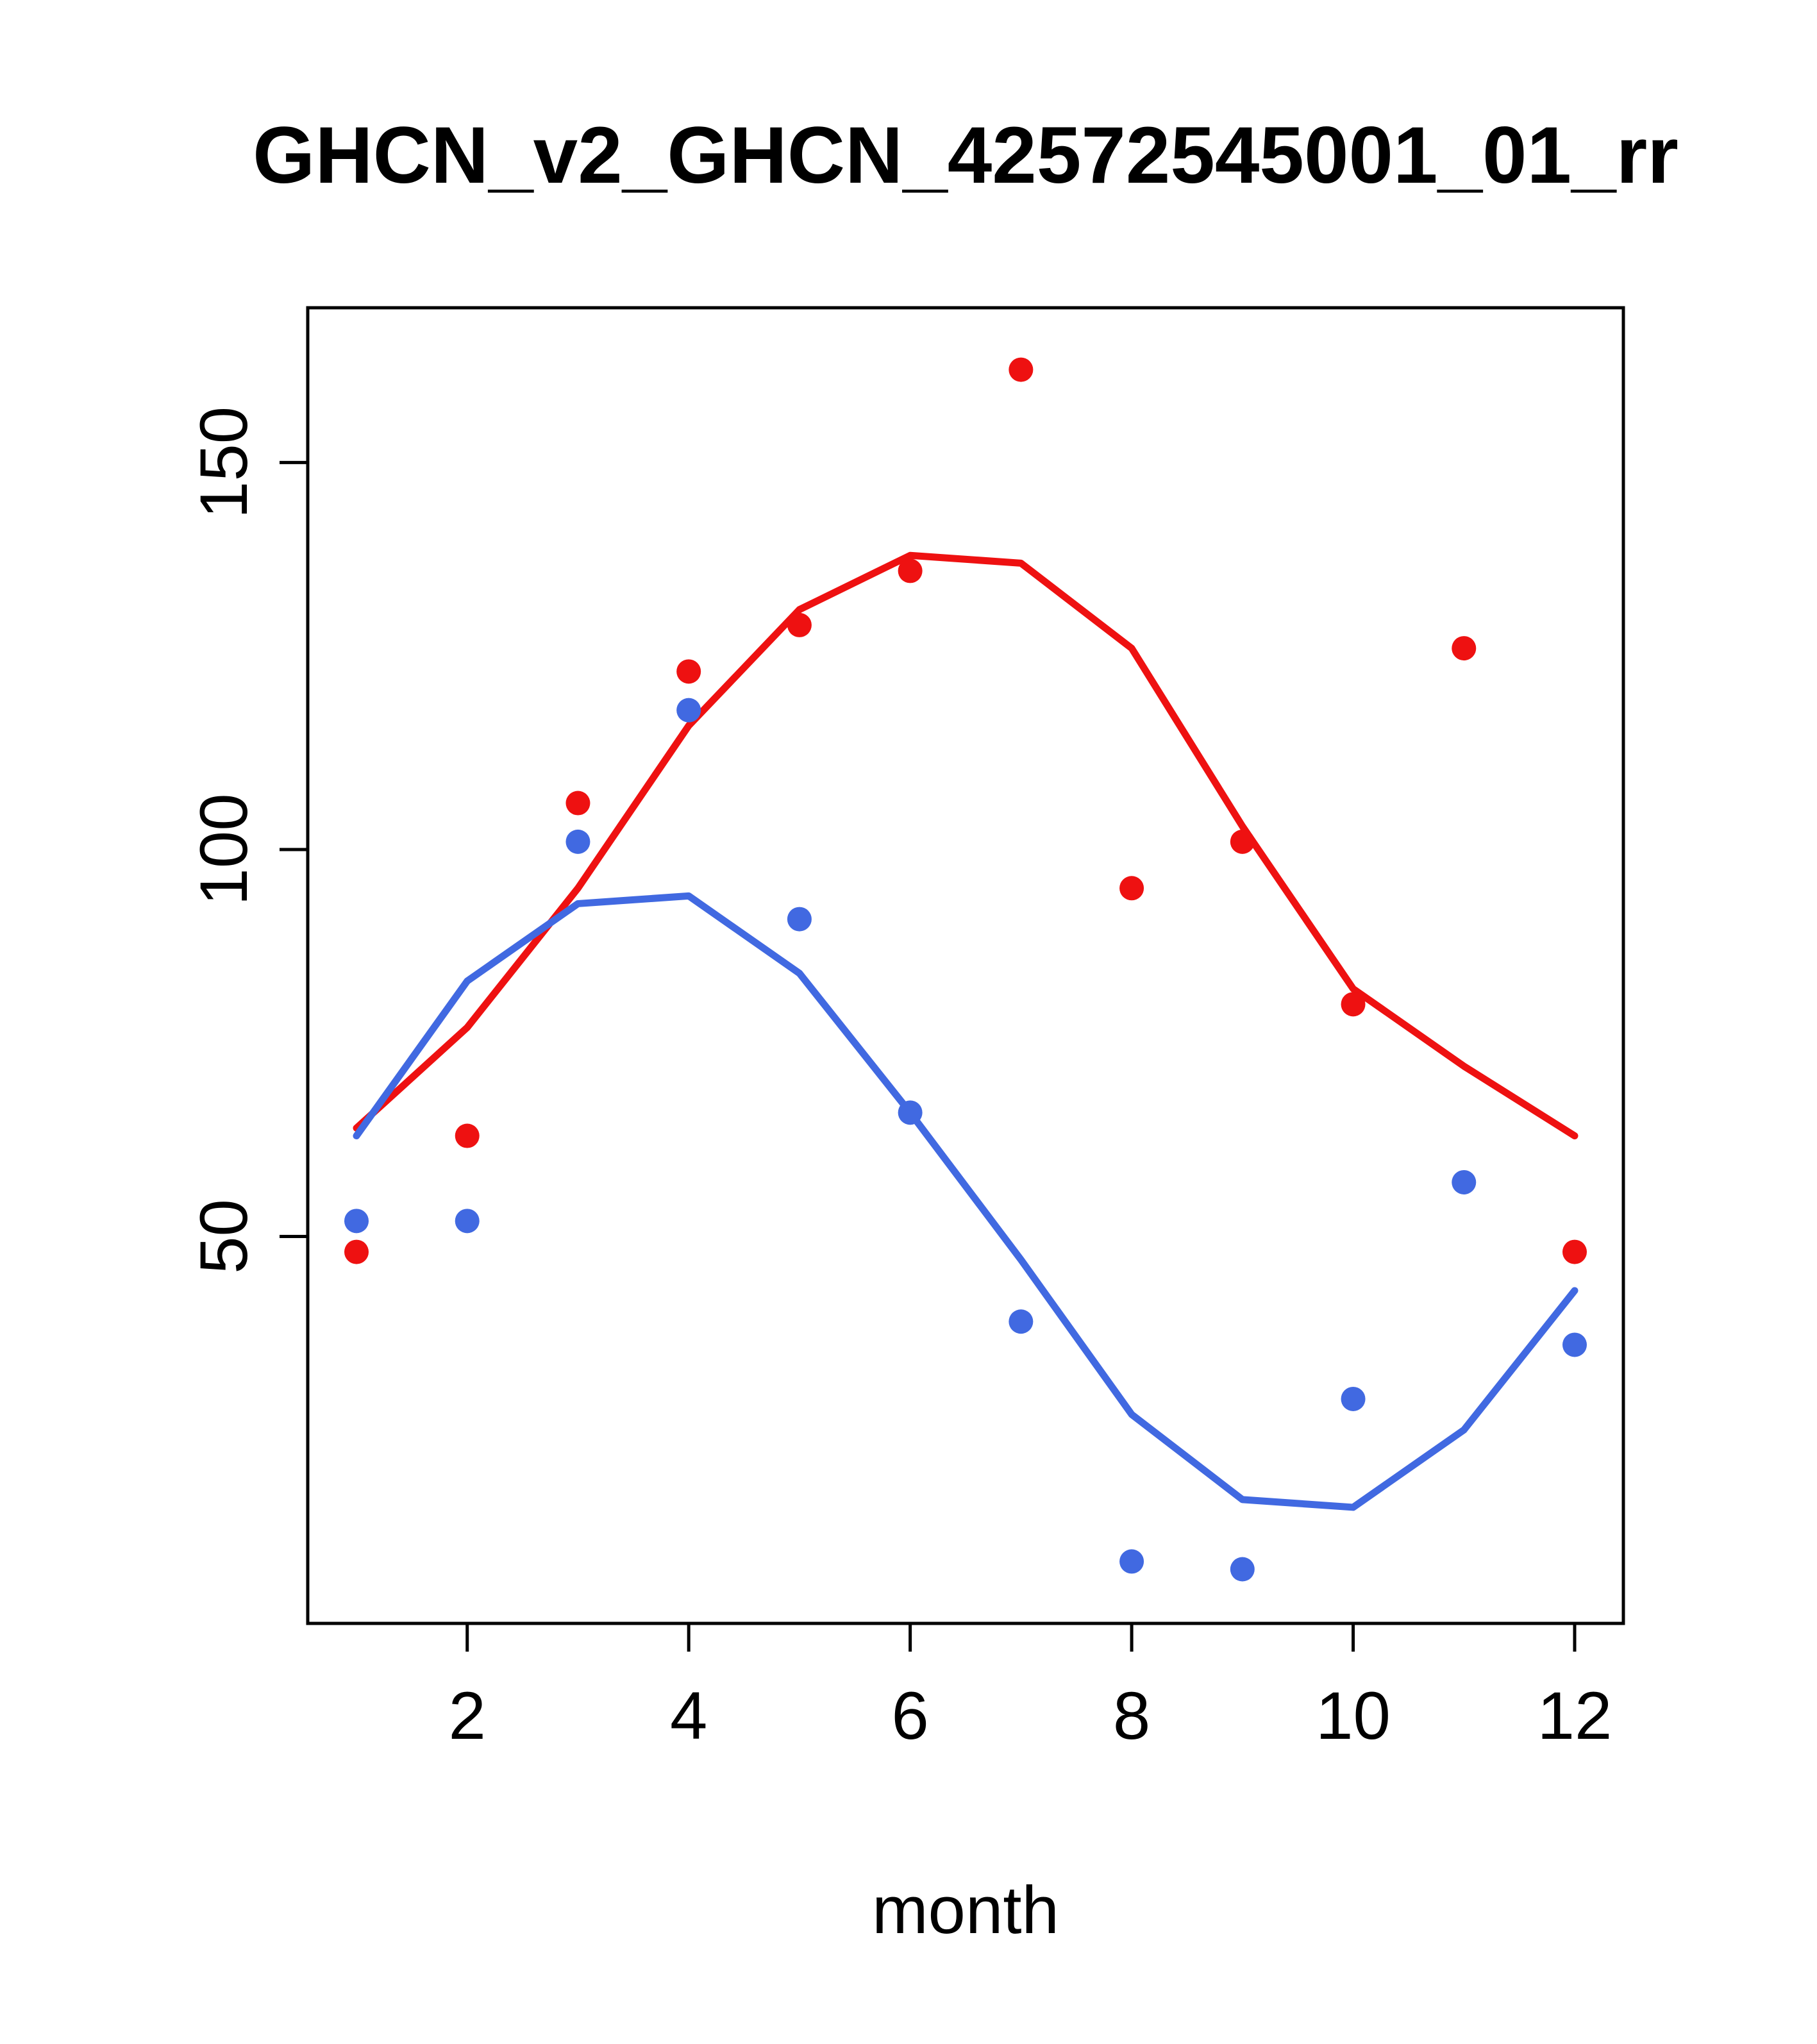 The height and width of the screenshot is (2044, 1817). I want to click on x-tick-label: 6, so click(910, 1717).